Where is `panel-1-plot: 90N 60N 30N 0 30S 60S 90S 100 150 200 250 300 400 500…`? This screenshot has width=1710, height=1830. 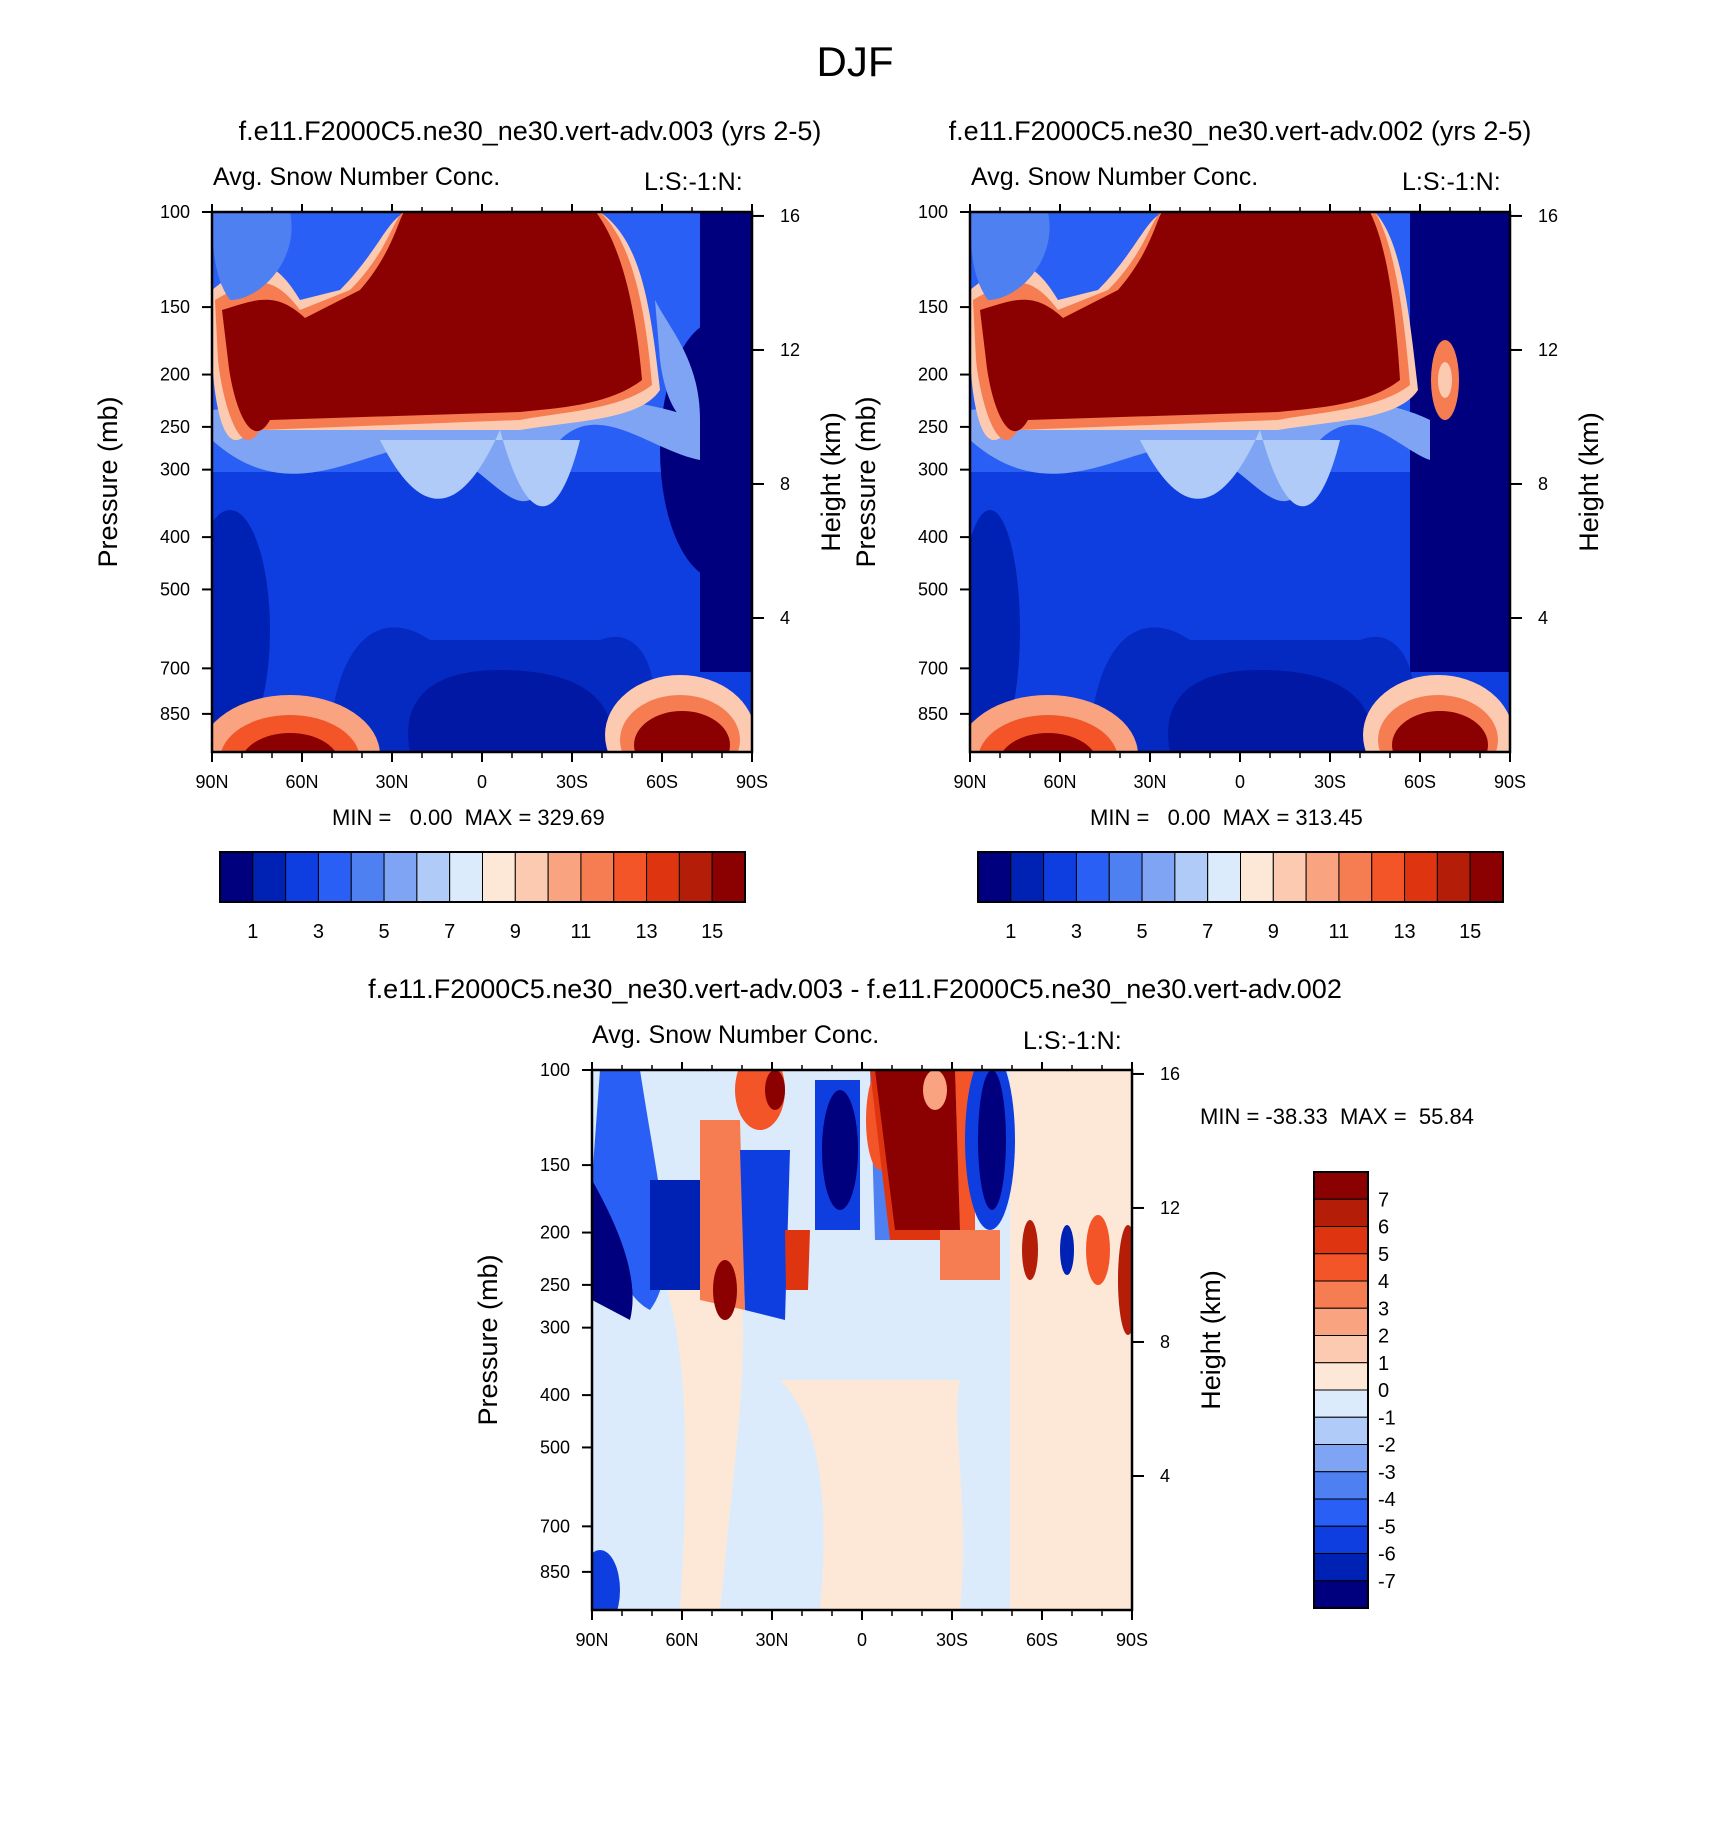 panel-1-plot: 90N 60N 30N 0 30S 60S 90S 100 150 200 250 300 400 500… is located at coordinates (469, 497).